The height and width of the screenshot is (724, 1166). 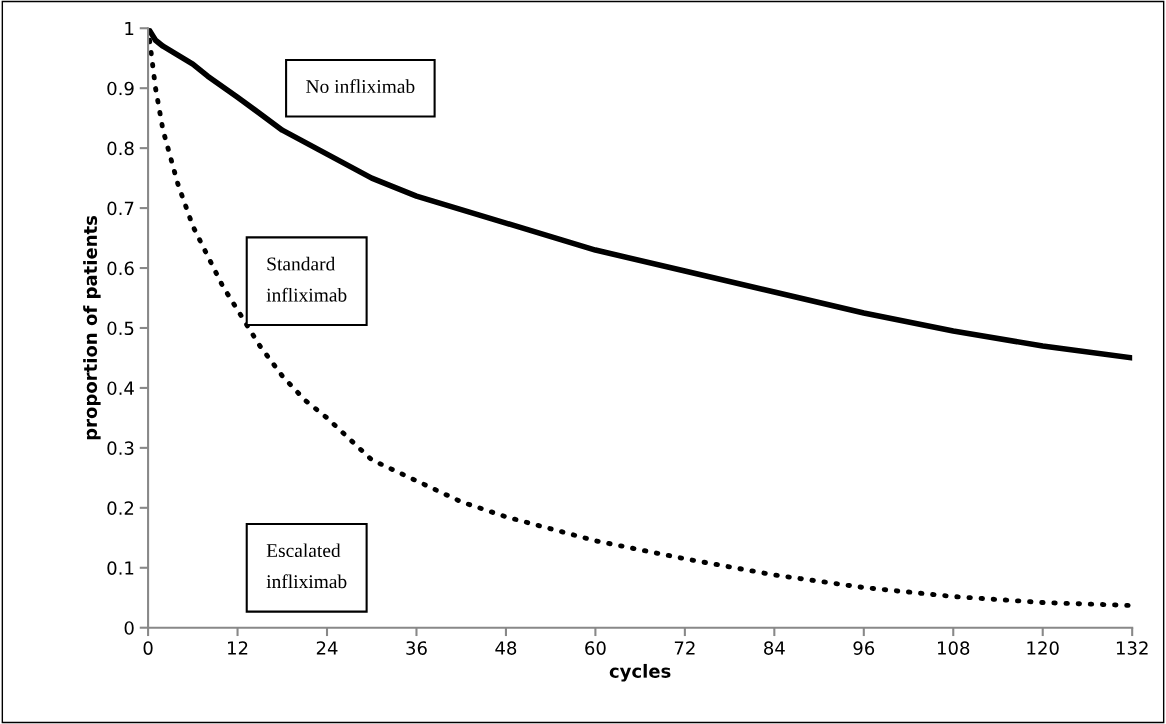 I want to click on x-tick-label: 132, so click(x=1132, y=648).